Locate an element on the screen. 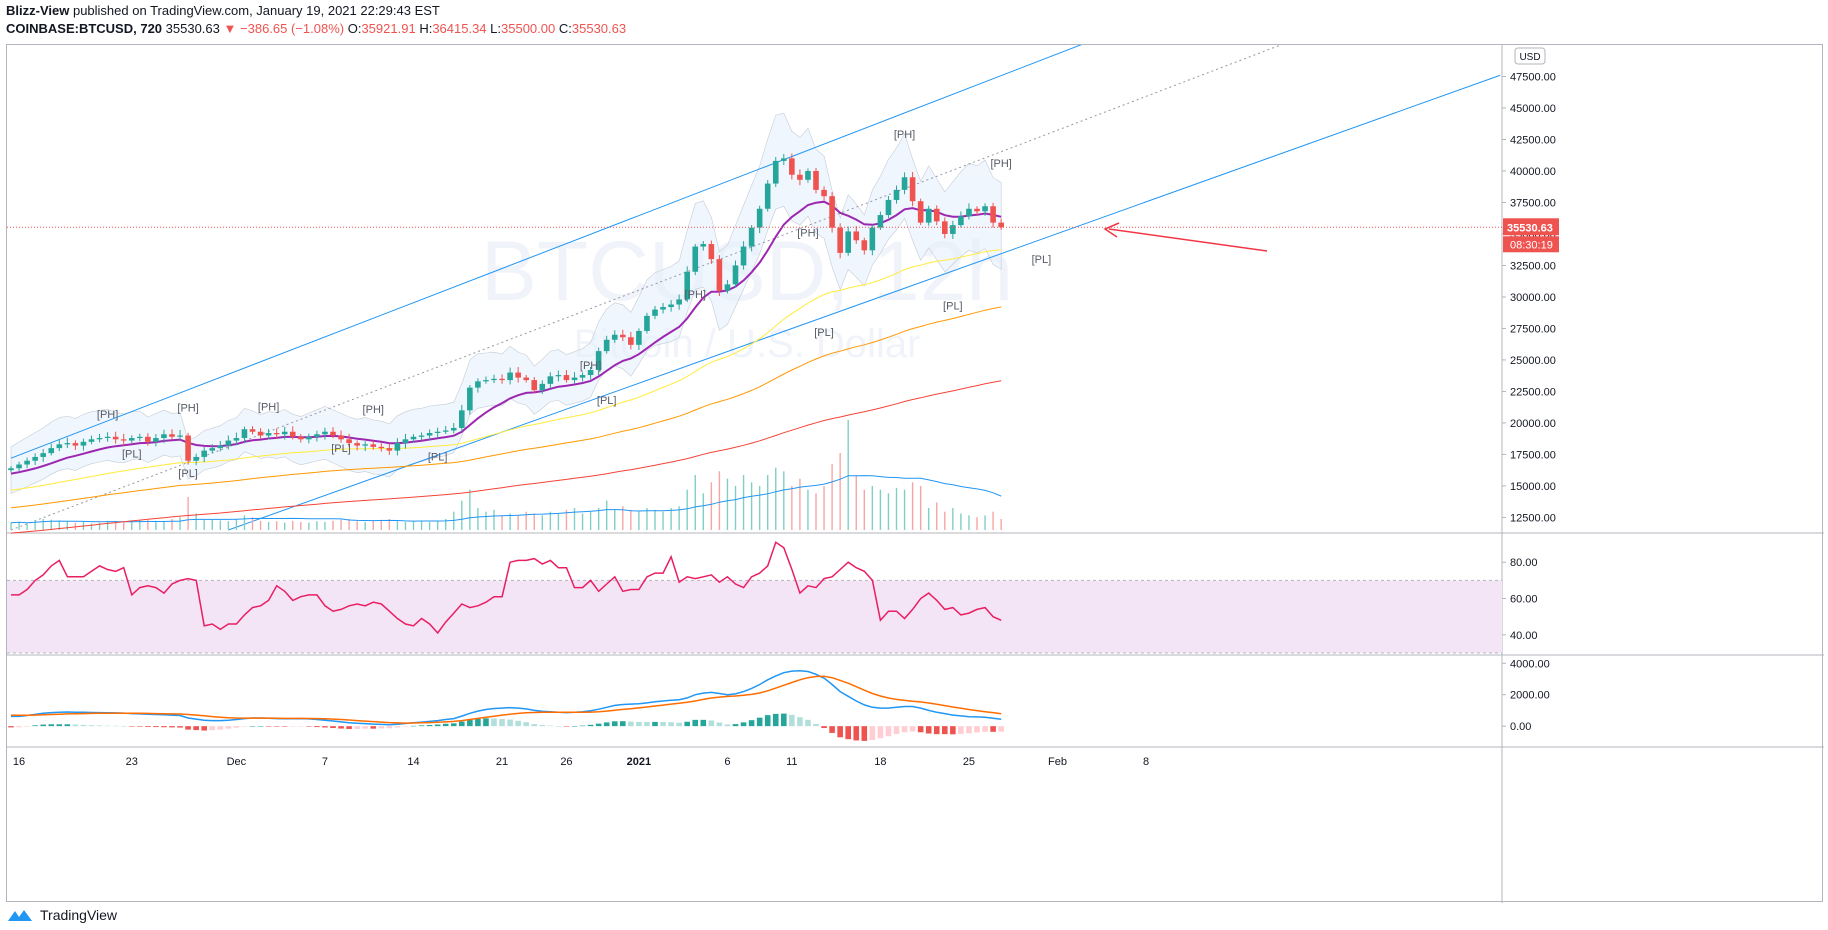 The width and height of the screenshot is (1828, 930). author-name: Blizz-View is located at coordinates (38, 10).